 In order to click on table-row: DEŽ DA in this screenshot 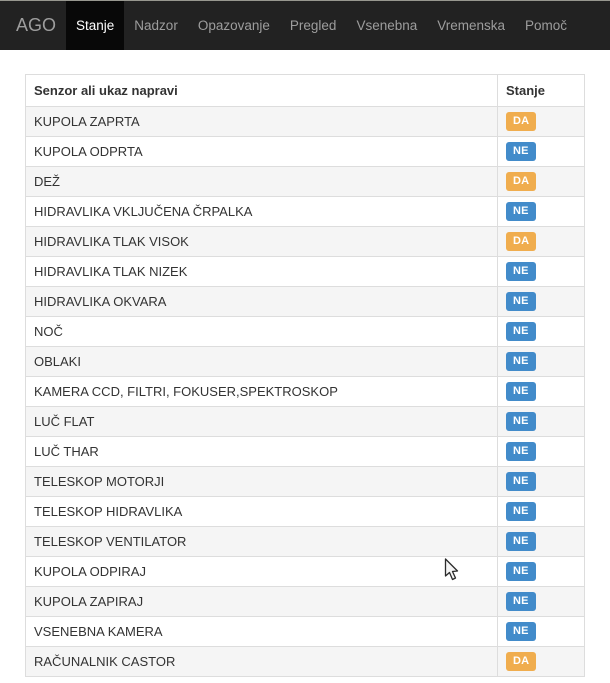, I will do `click(305, 181)`.